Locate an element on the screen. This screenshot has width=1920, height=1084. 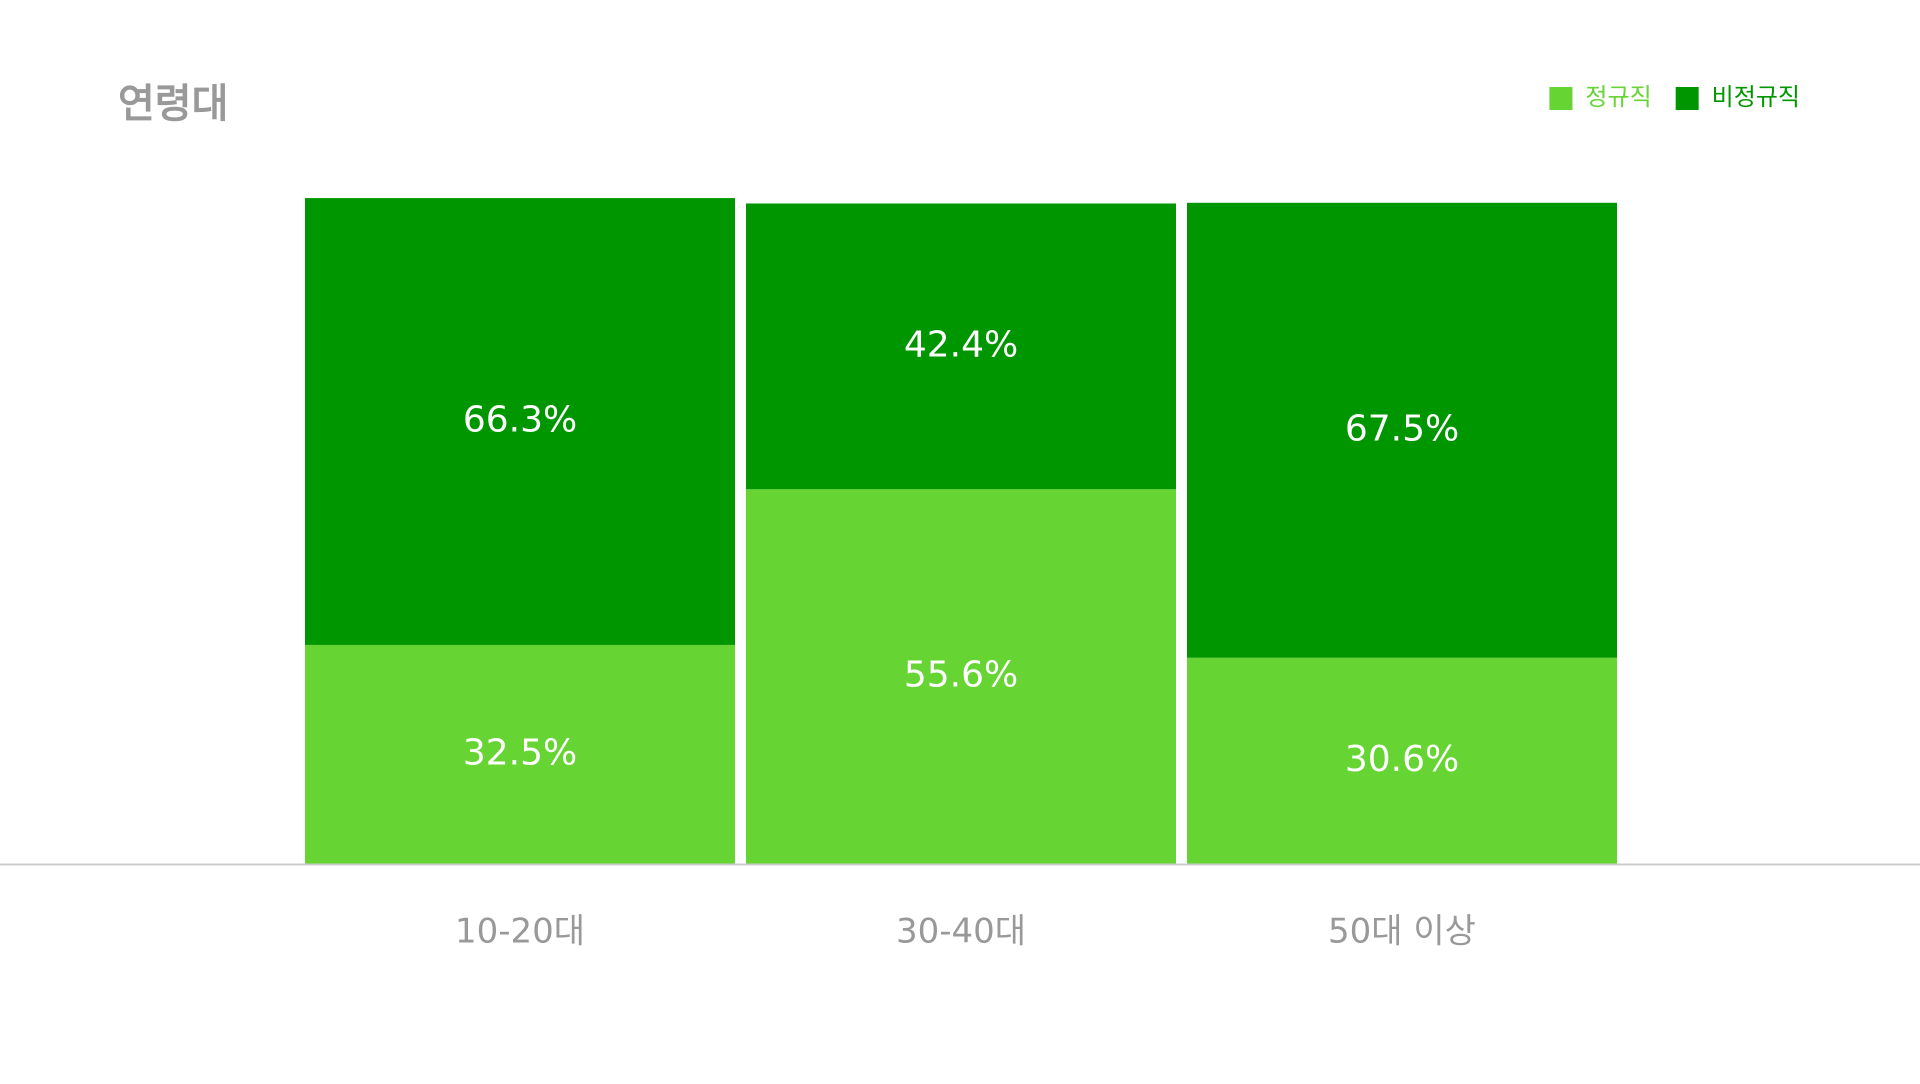
value-label: 42.4% is located at coordinates (961, 344).